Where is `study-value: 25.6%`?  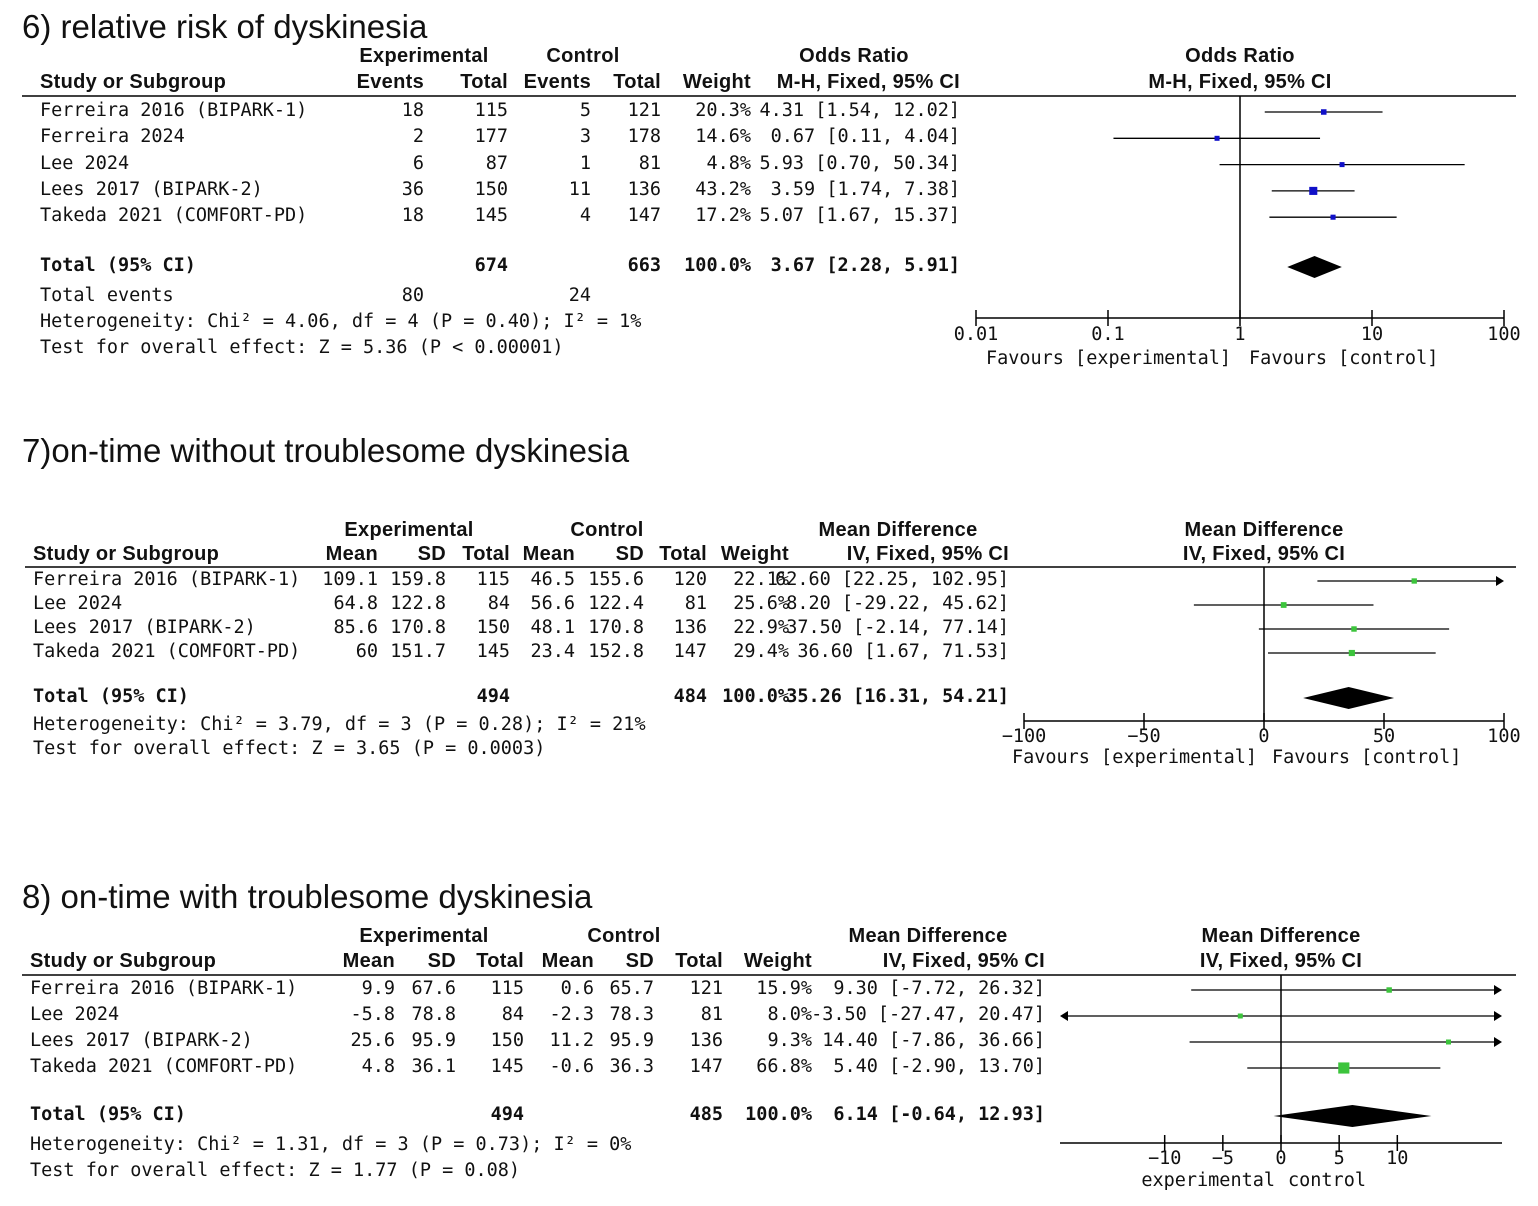
study-value: 25.6% is located at coordinates (761, 603).